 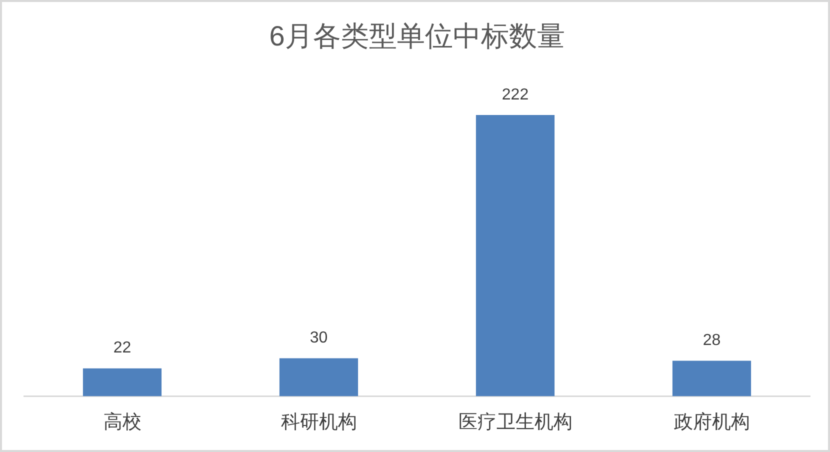 What do you see at coordinates (515, 95) in the screenshot?
I see `data-label: 222` at bounding box center [515, 95].